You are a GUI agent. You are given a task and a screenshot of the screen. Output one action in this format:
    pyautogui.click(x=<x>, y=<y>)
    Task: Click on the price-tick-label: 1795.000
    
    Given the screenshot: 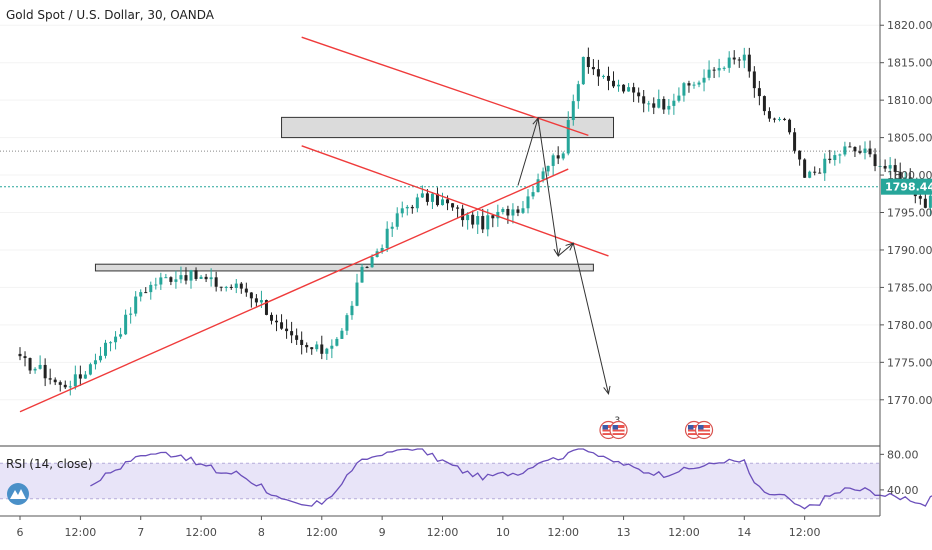 What is the action you would take?
    pyautogui.click(x=909, y=213)
    